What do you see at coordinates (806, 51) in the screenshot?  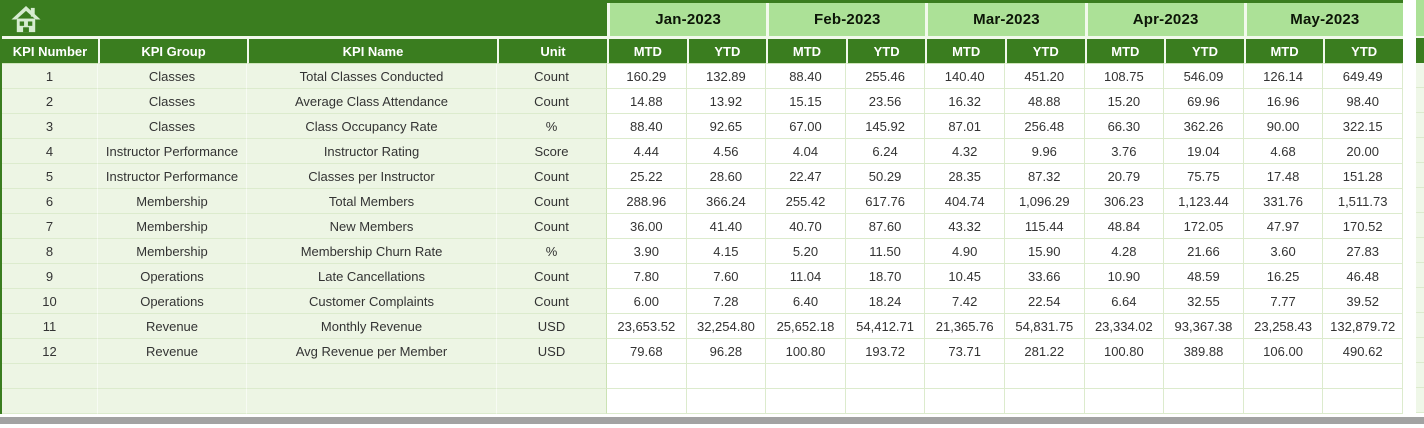 I see `col-header-feb-2023-mtd: MTD` at bounding box center [806, 51].